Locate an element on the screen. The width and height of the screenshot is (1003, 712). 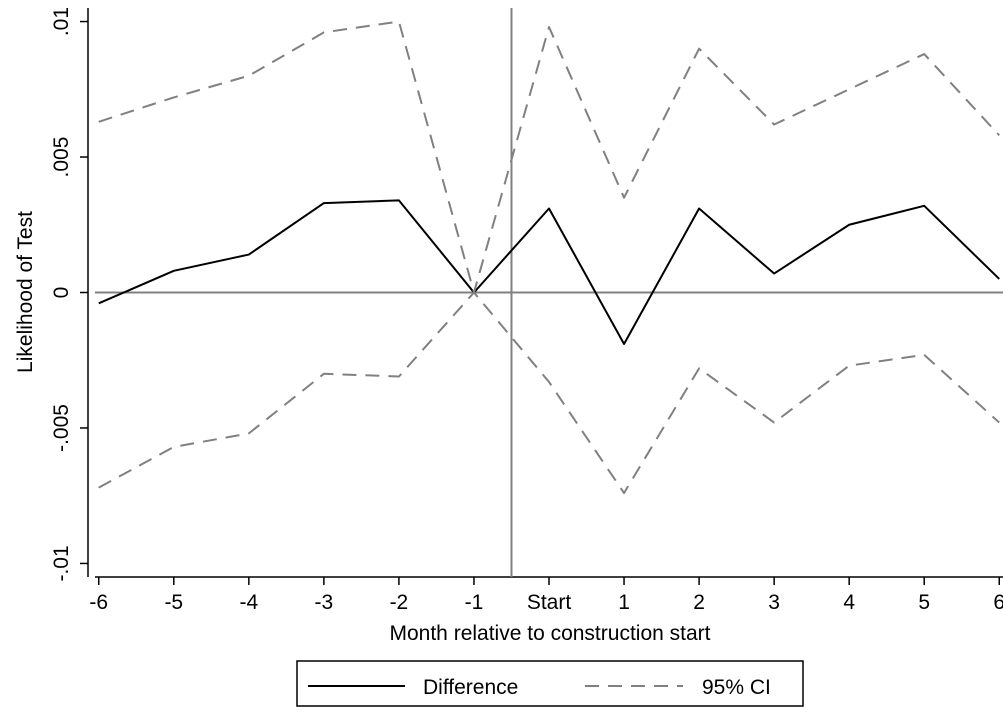
x-tick-label: -4 is located at coordinates (248, 602).